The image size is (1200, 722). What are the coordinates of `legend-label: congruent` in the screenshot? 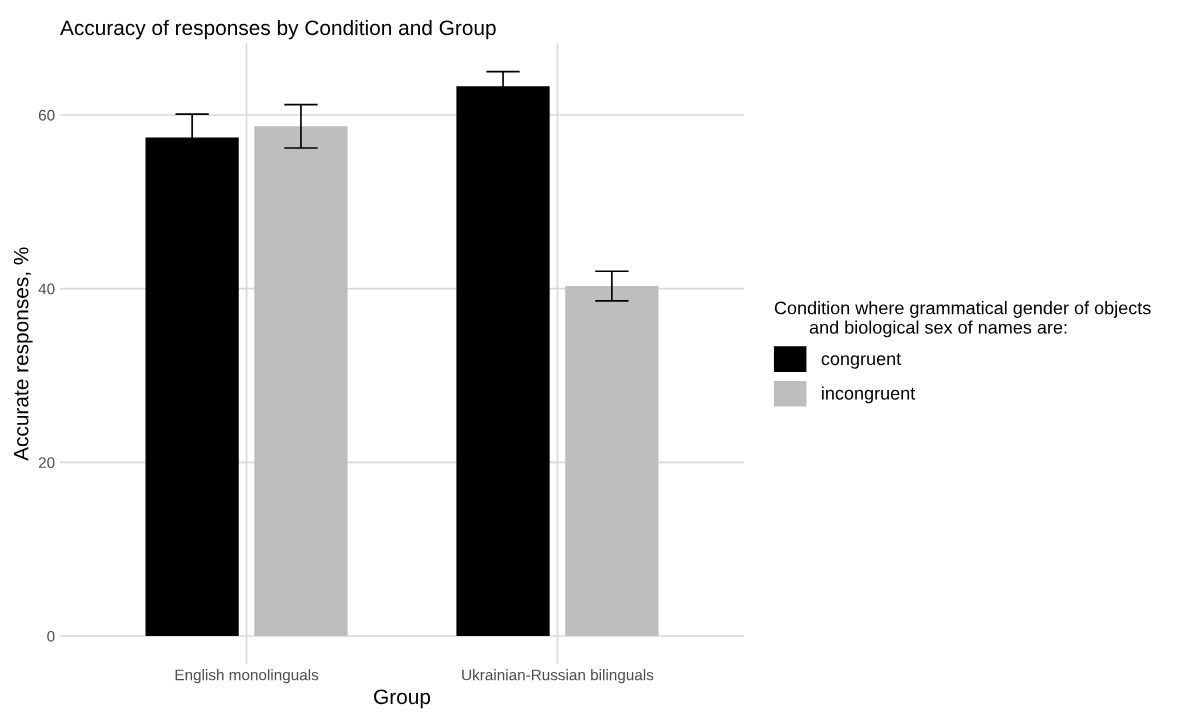 It's located at (861, 361).